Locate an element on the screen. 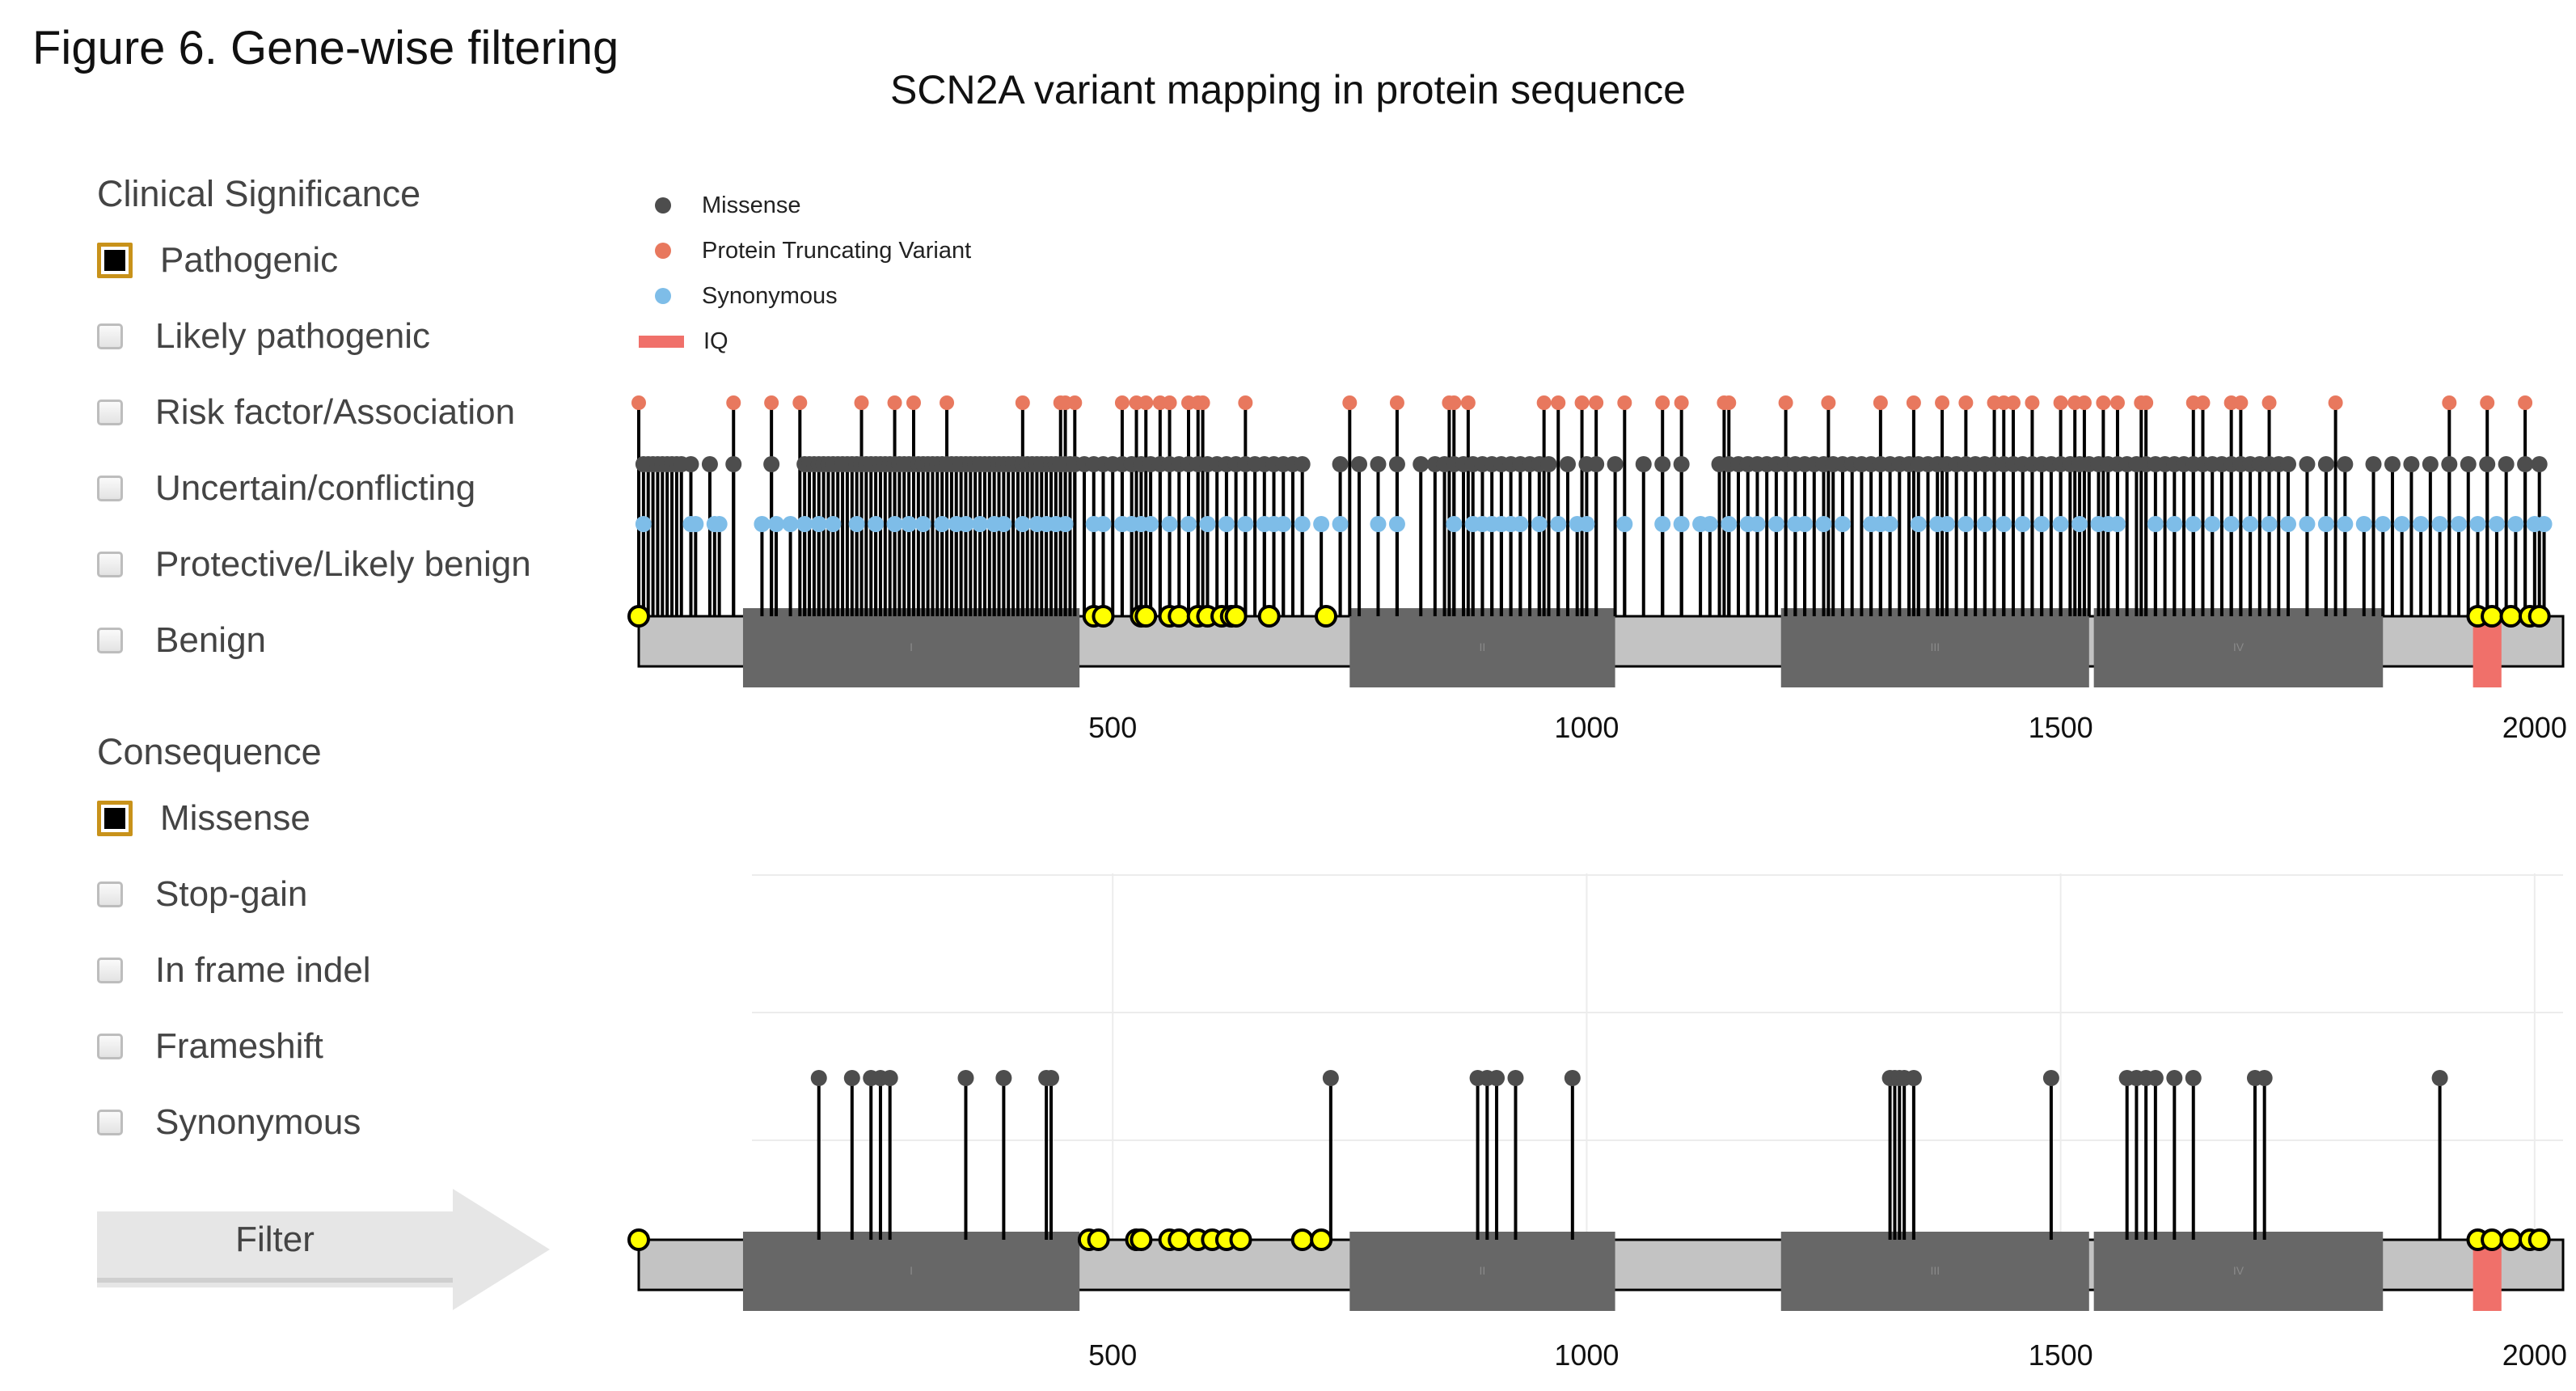  option-missense: Missense is located at coordinates (355, 818).